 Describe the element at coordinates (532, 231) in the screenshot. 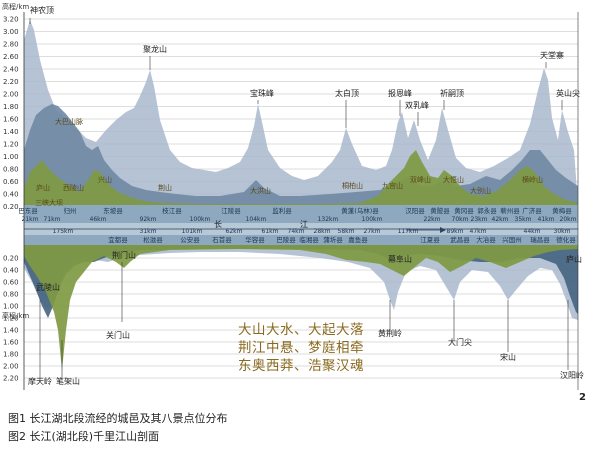

I see `band-distance-mid: 44km` at that location.